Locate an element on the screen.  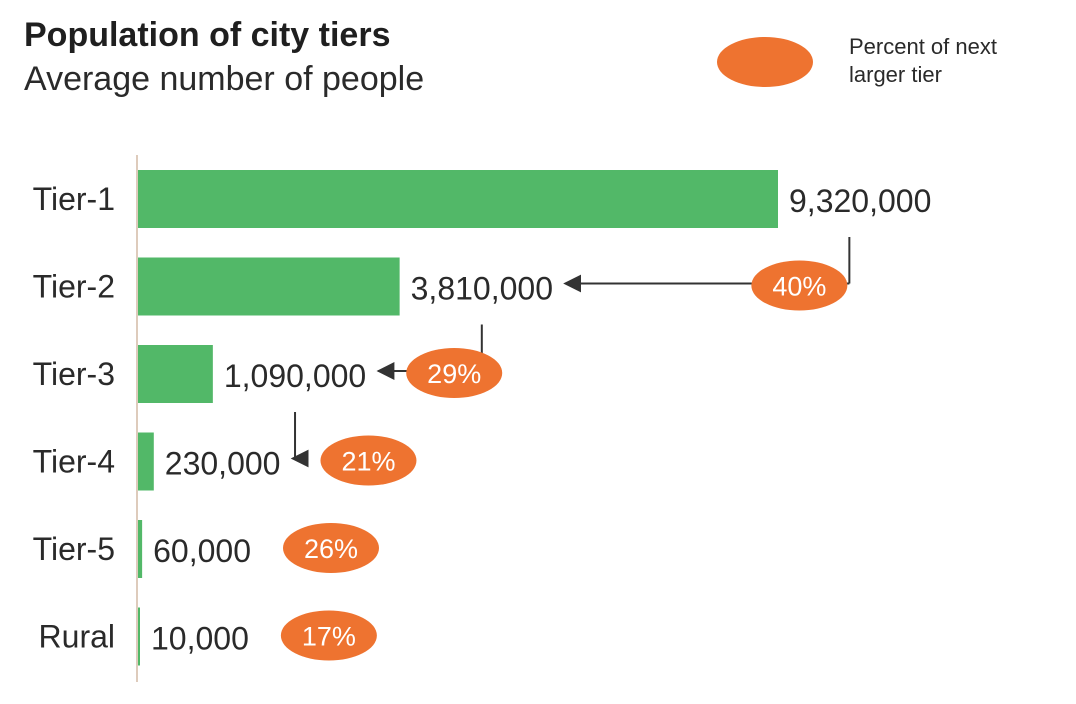
percent-label: 29% is located at coordinates (454, 374).